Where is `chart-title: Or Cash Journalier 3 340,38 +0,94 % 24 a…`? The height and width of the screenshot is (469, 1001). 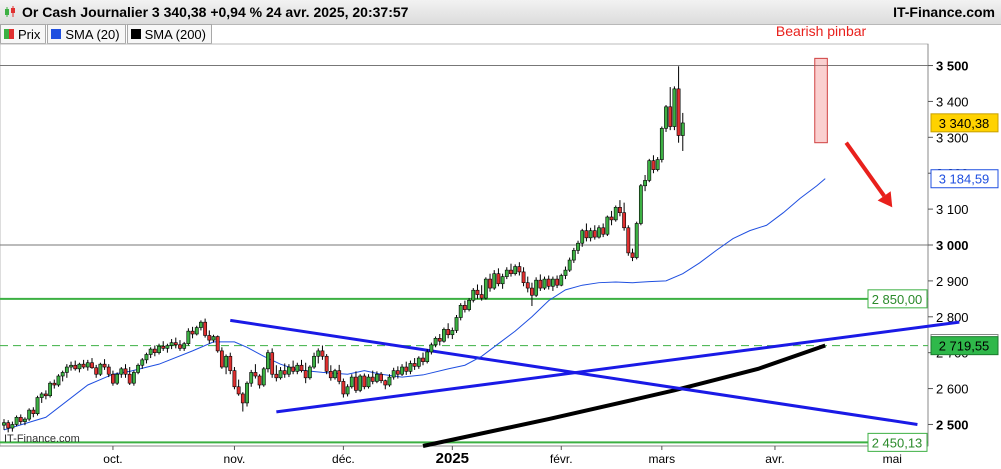
chart-title: Or Cash Journalier 3 340,38 +0,94 % 24 a… is located at coordinates (215, 12).